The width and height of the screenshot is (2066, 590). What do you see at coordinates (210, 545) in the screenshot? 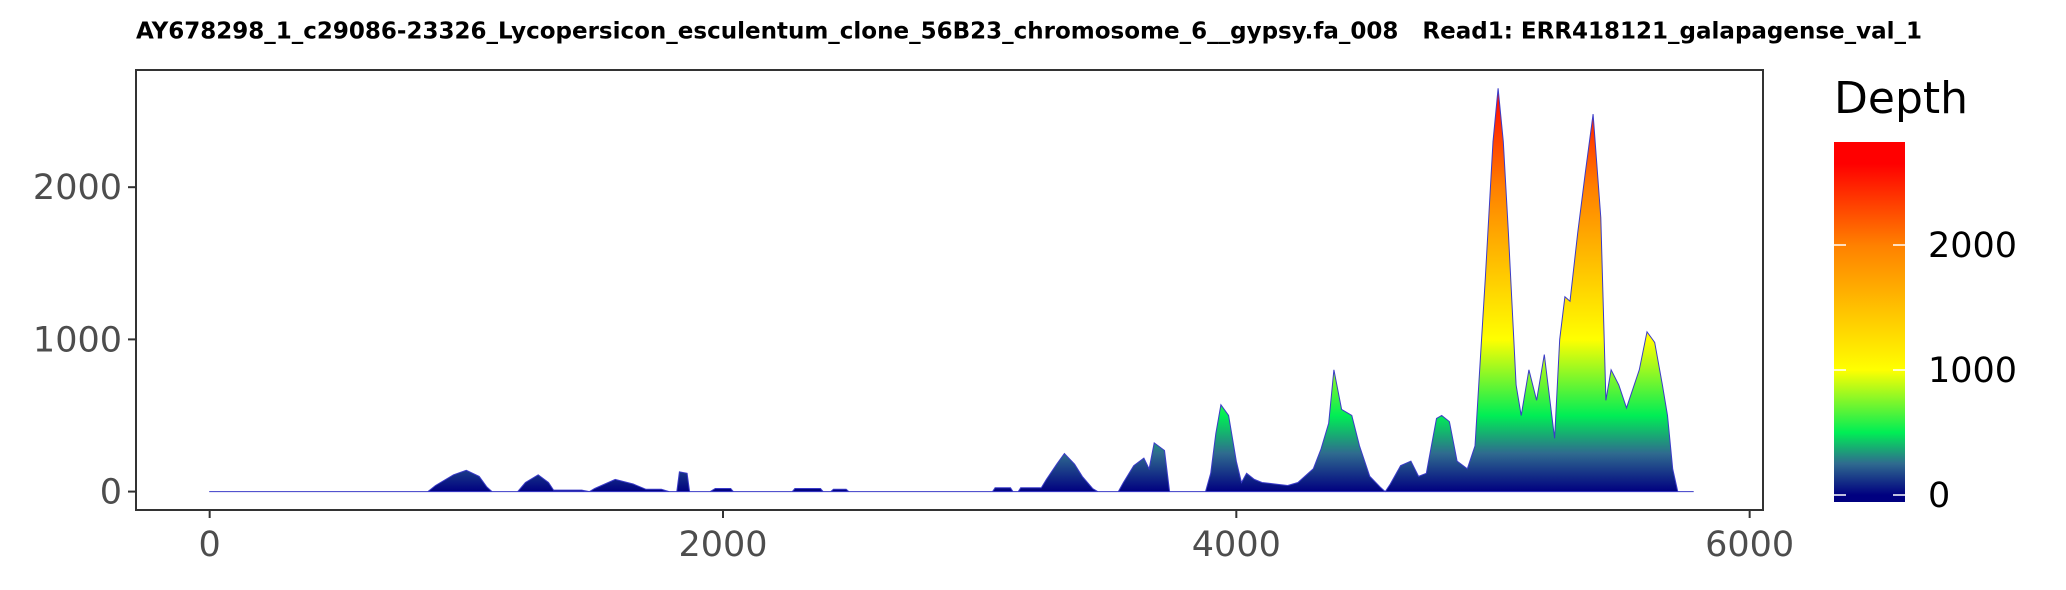
I see `x-tick-label: 0` at bounding box center [210, 545].